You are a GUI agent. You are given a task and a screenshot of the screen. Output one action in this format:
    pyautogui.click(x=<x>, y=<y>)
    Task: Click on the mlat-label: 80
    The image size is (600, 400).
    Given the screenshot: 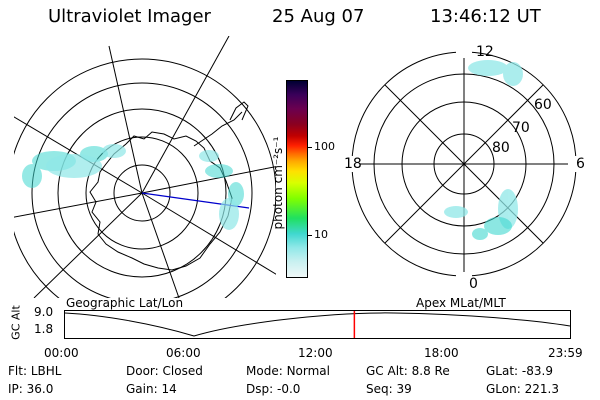 What is the action you would take?
    pyautogui.click(x=501, y=148)
    